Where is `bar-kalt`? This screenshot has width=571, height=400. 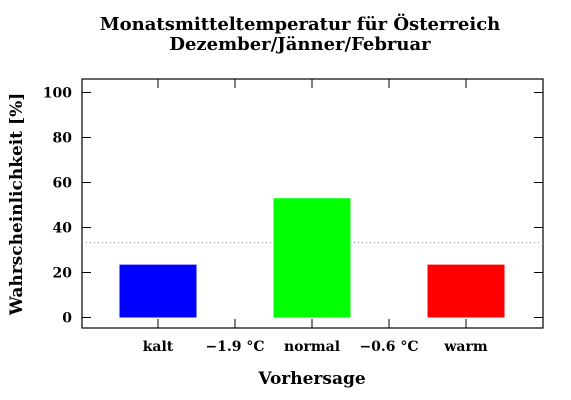 bar-kalt is located at coordinates (158, 291).